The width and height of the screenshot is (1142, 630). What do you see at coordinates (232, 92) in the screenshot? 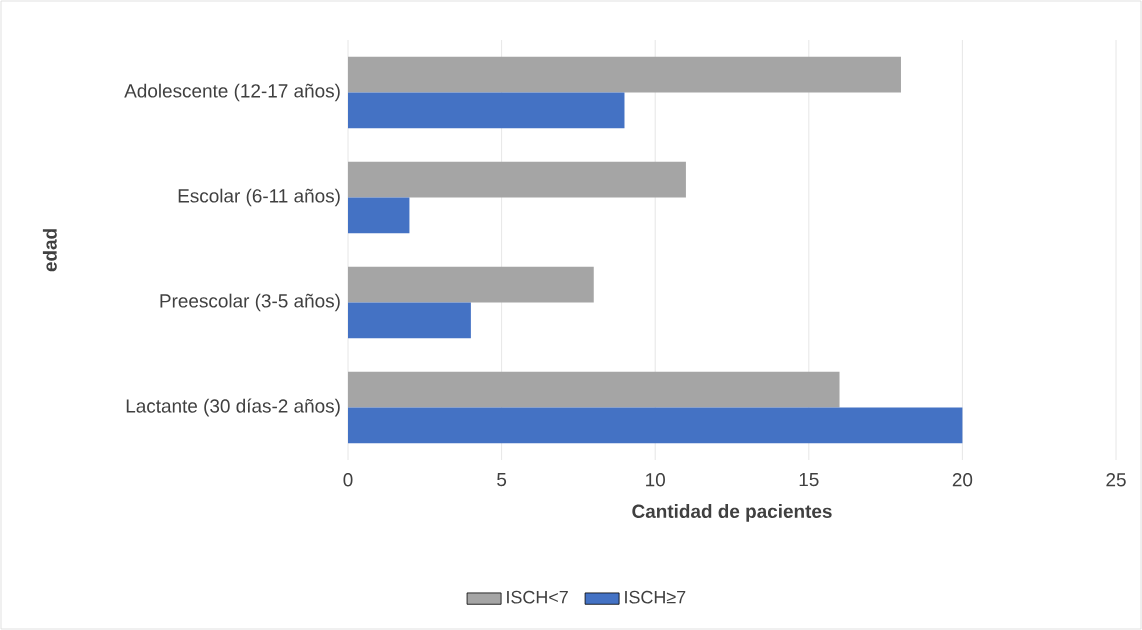
I see `y-tick-label: Adolescente (12-17 años)` at bounding box center [232, 92].